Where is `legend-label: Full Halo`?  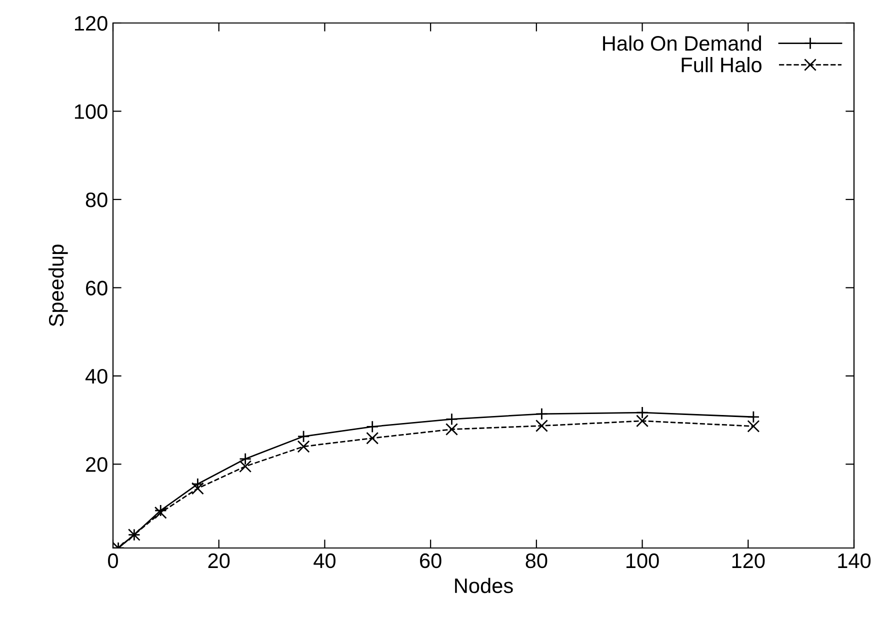
legend-label: Full Halo is located at coordinates (722, 64).